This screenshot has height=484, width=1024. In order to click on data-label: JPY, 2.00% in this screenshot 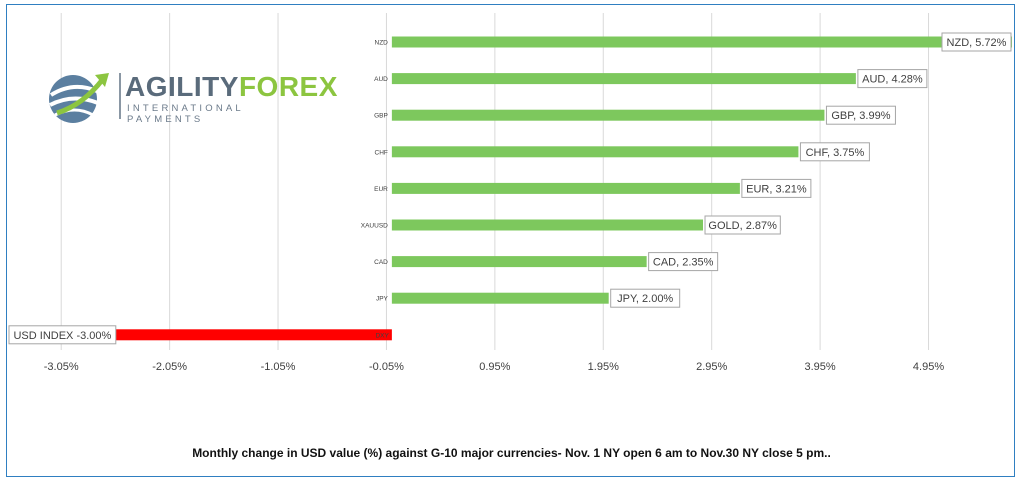, I will do `click(645, 299)`.